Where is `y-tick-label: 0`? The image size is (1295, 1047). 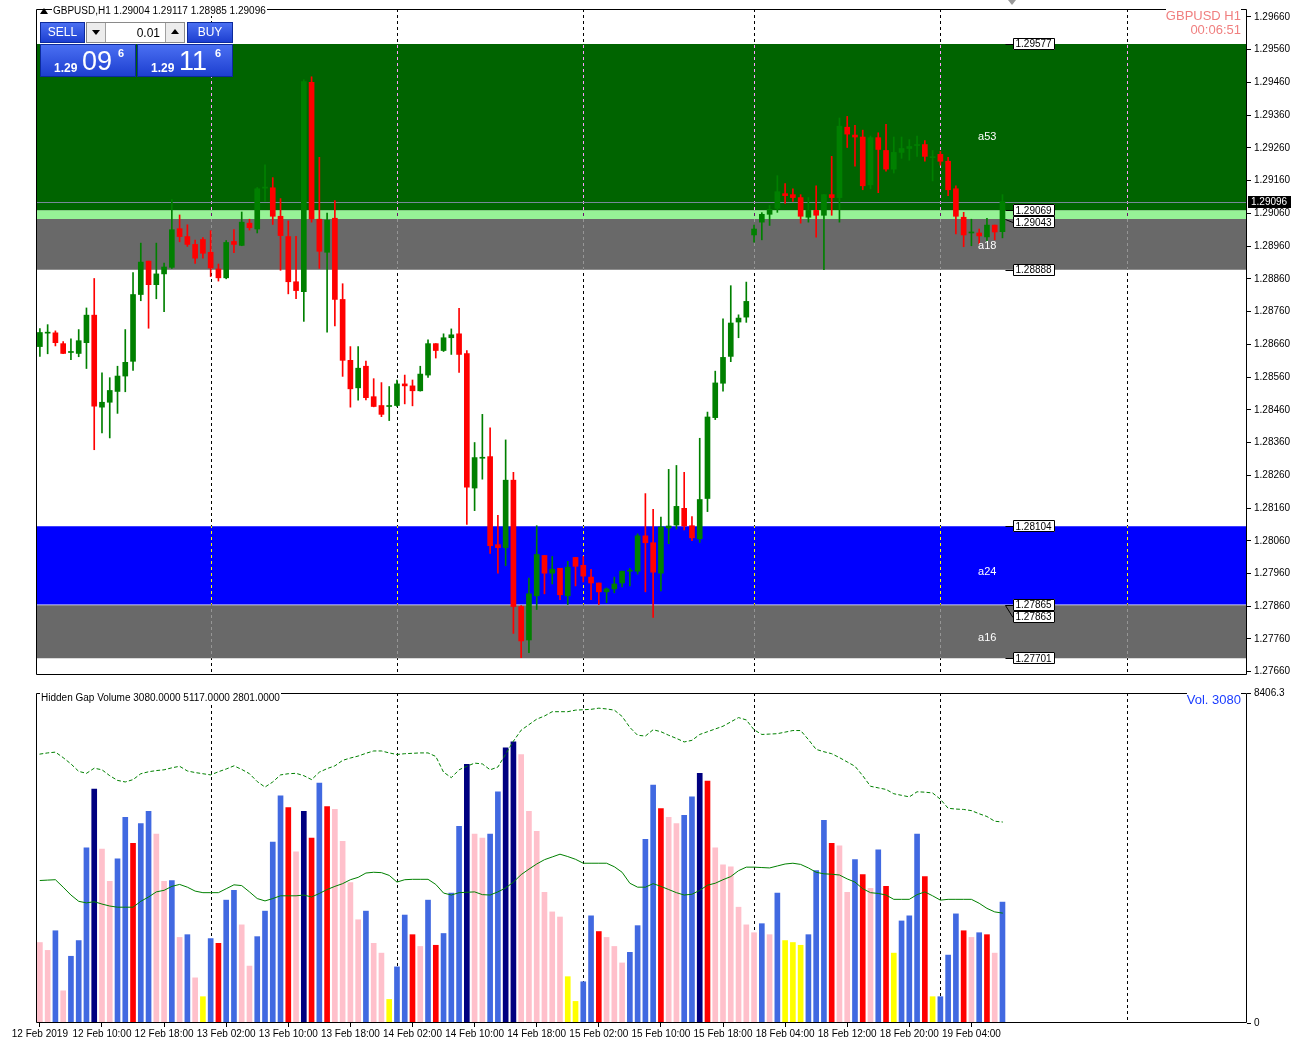 y-tick-label: 0 is located at coordinates (1257, 1022).